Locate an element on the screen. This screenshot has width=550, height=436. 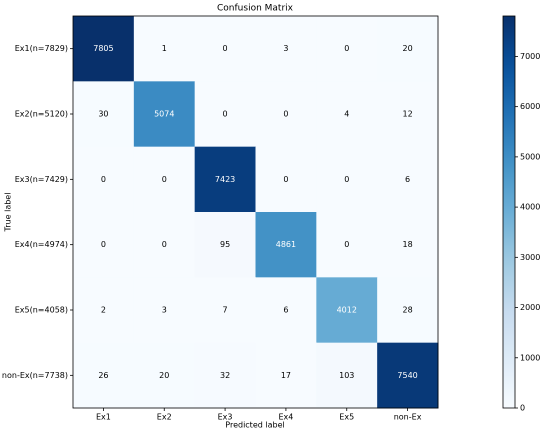
x-axis-label: Predicted label is located at coordinates (254, 425).